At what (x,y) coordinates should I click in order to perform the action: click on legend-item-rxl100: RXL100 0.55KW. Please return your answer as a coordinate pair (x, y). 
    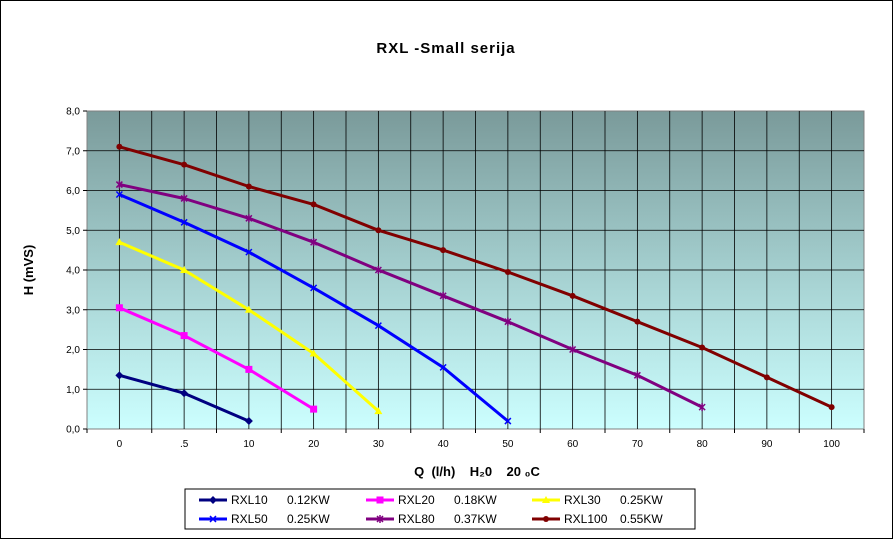
    Looking at the image, I should click on (597, 519).